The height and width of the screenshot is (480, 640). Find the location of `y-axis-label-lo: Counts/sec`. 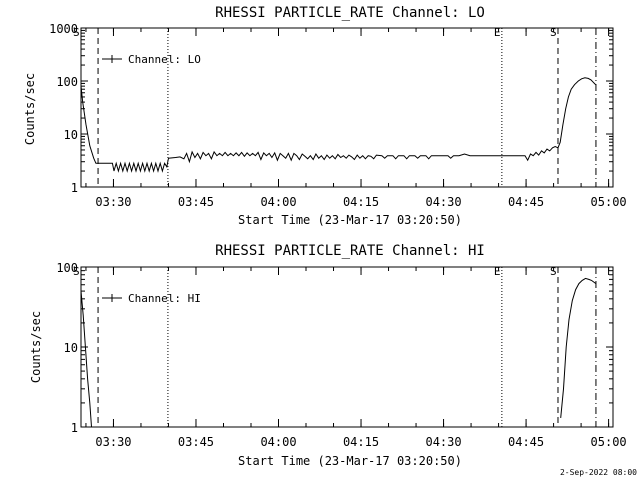

y-axis-label-lo: Counts/sec is located at coordinates (30, 109).